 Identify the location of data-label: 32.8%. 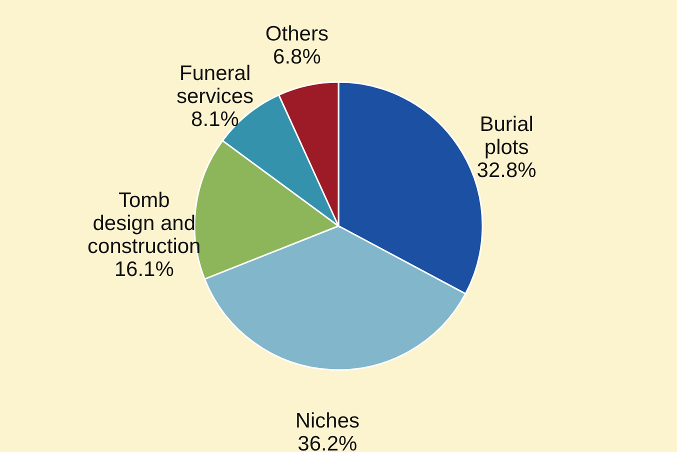
(506, 170).